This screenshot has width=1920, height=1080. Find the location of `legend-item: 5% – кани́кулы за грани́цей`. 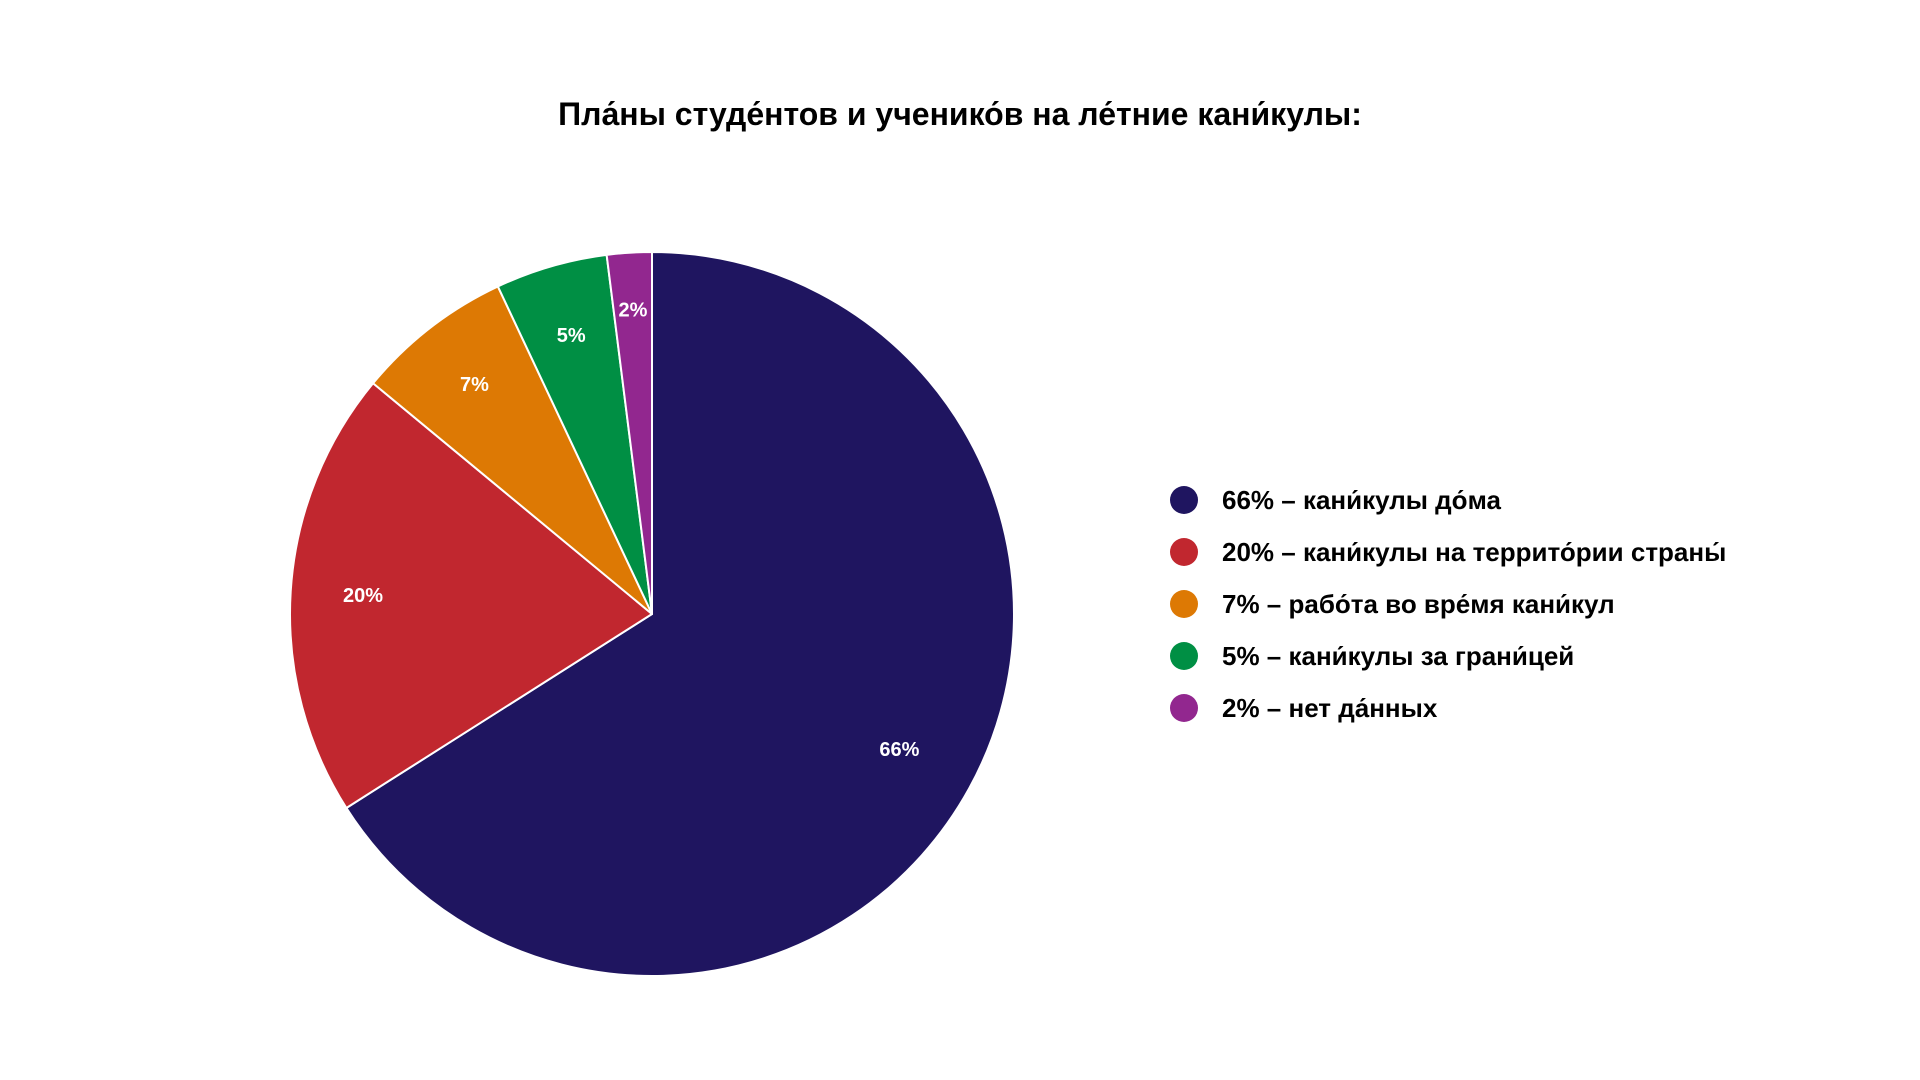

legend-item: 5% – кани́кулы за грани́цей is located at coordinates (1448, 656).